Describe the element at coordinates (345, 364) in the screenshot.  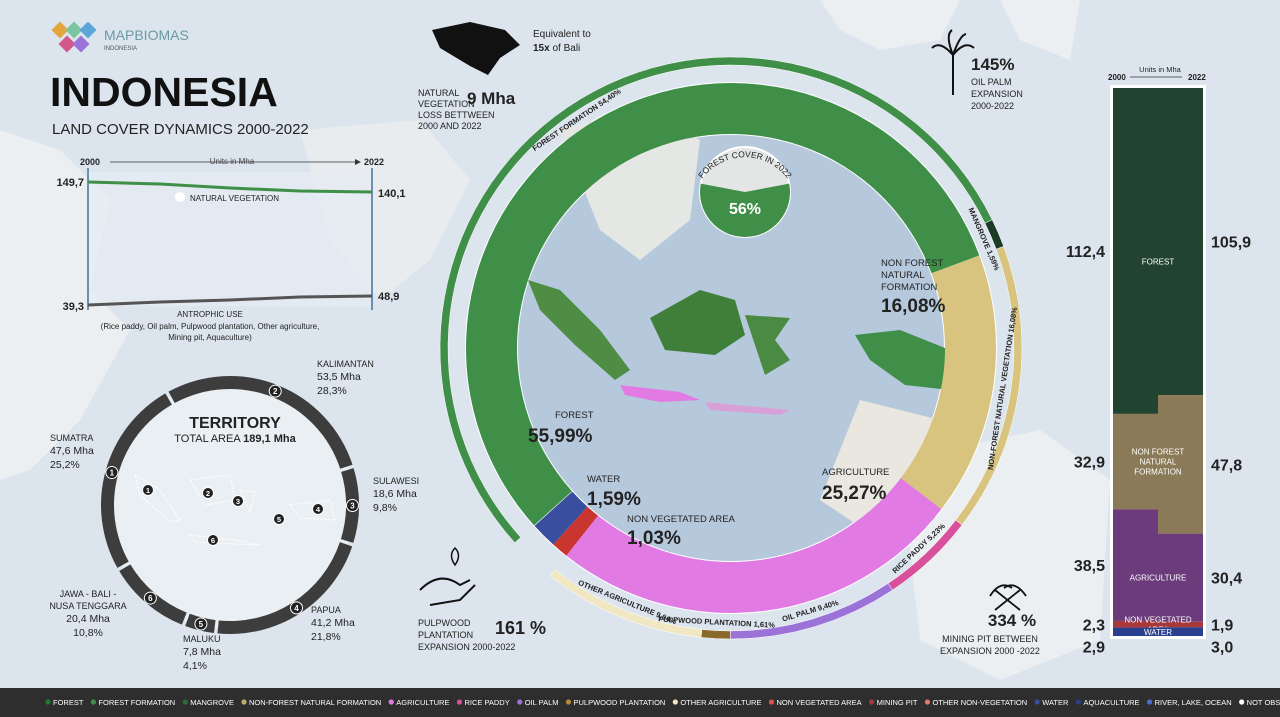
I see `region-name: KALIMANTAN` at that location.